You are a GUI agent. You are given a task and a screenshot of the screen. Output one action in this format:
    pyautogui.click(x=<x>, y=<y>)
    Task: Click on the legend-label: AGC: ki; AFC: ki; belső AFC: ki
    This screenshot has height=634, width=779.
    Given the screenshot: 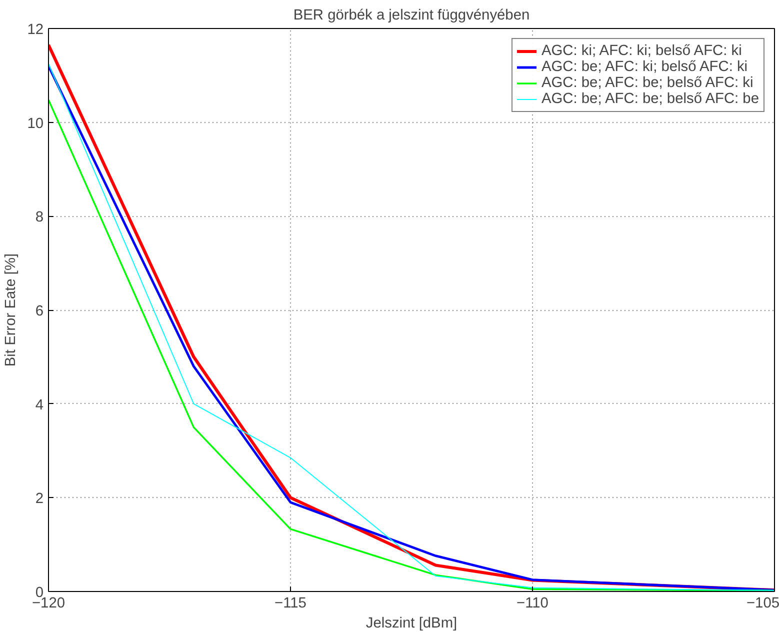 What is the action you would take?
    pyautogui.click(x=641, y=51)
    